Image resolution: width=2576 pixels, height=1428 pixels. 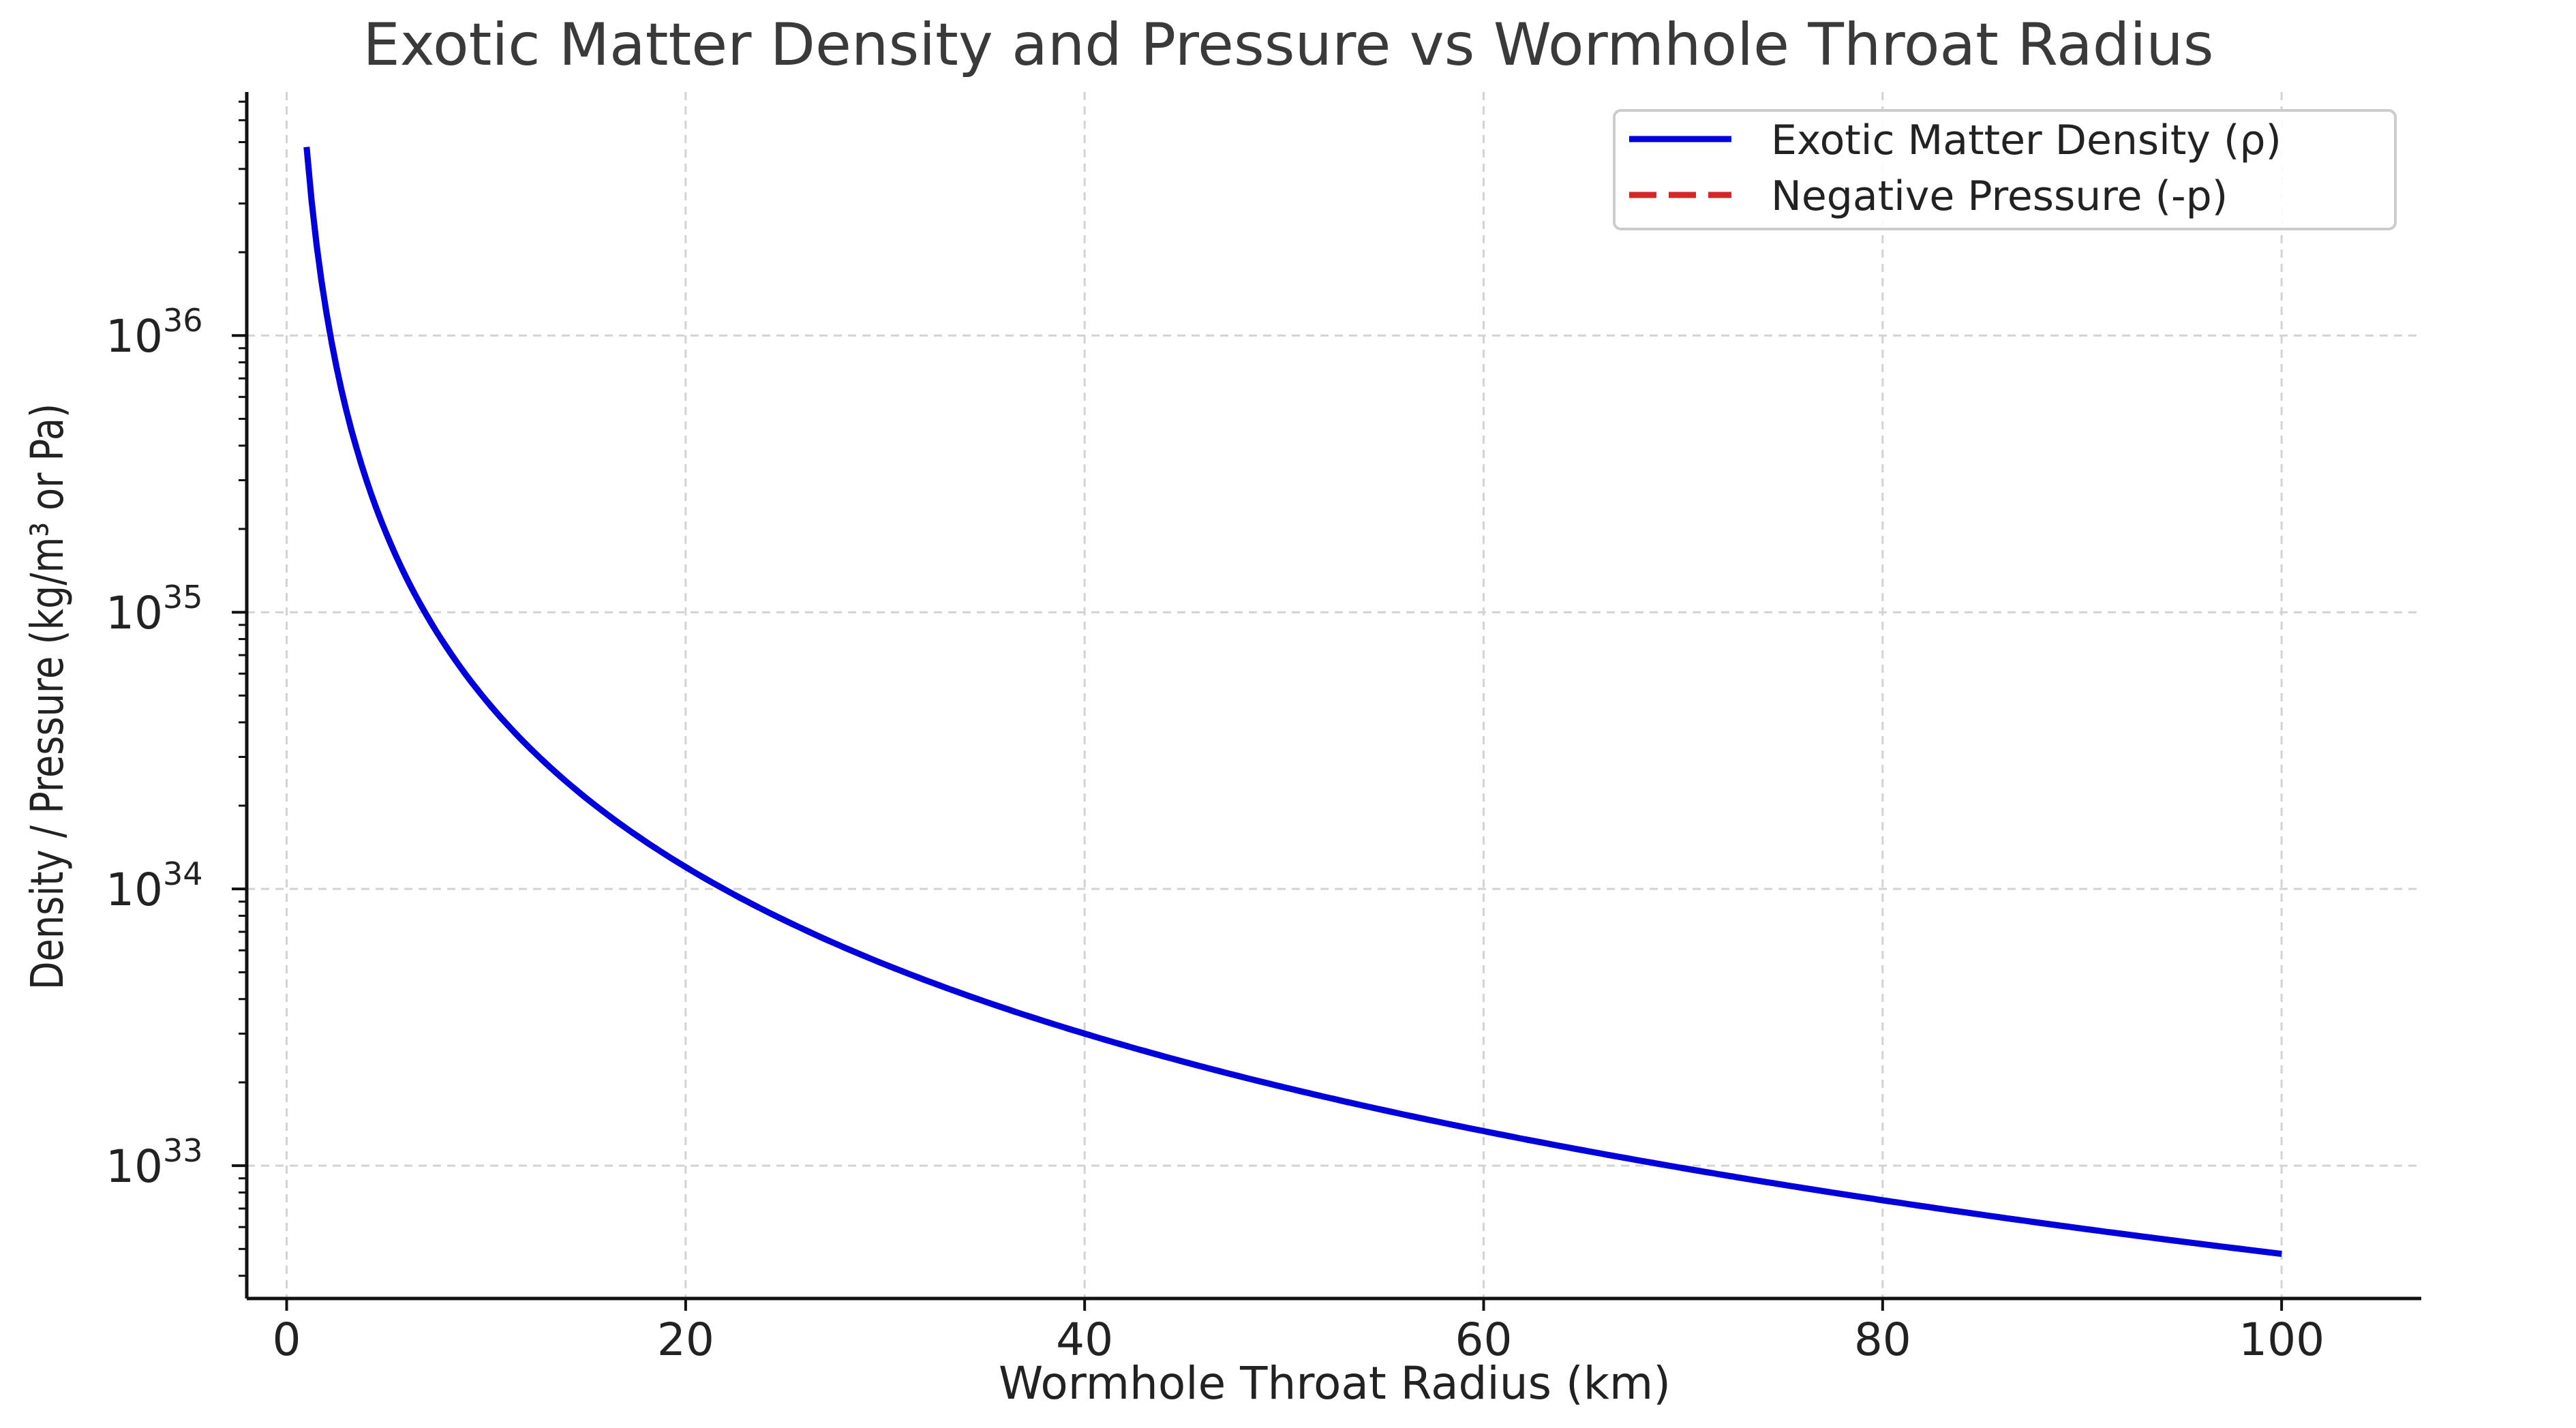 What do you see at coordinates (287, 1339) in the screenshot?
I see `x-tick-label: 0` at bounding box center [287, 1339].